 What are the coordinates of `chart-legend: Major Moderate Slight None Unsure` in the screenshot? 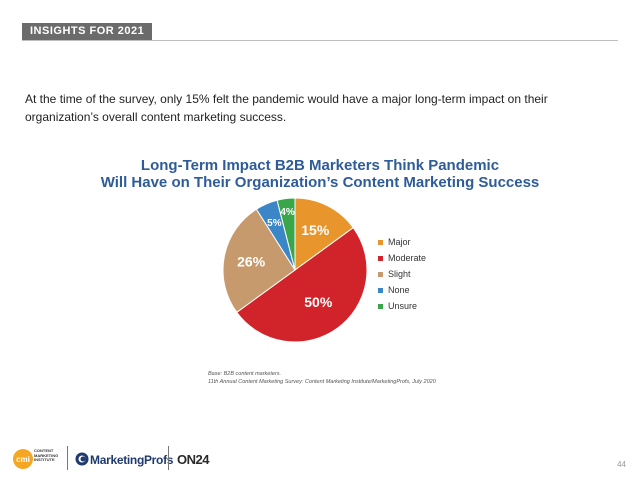 It's located at (402, 274).